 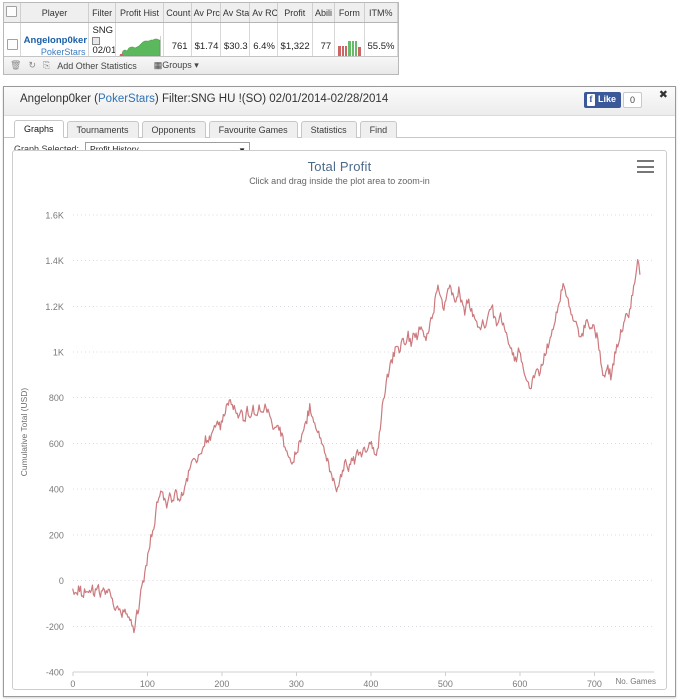 I want to click on tab-opponents: Opponents, so click(x=173, y=129).